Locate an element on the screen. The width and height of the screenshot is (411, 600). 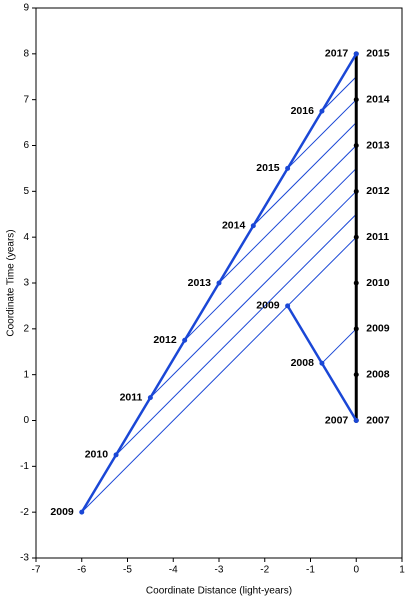
y-tick-label: 7 is located at coordinates (26, 99).